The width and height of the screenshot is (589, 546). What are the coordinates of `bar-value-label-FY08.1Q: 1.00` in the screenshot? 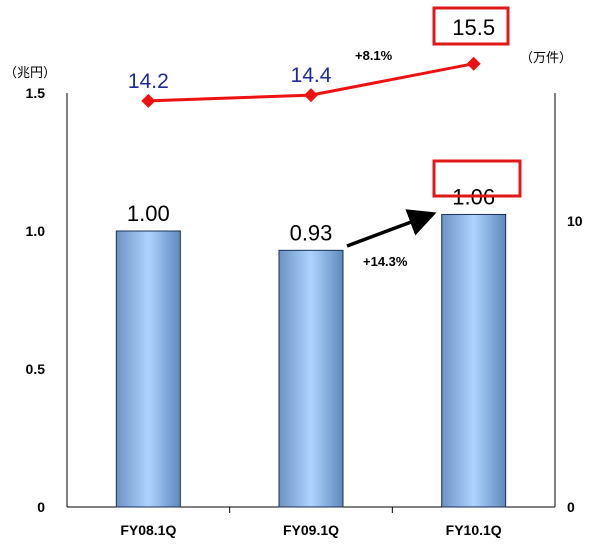 It's located at (148, 213).